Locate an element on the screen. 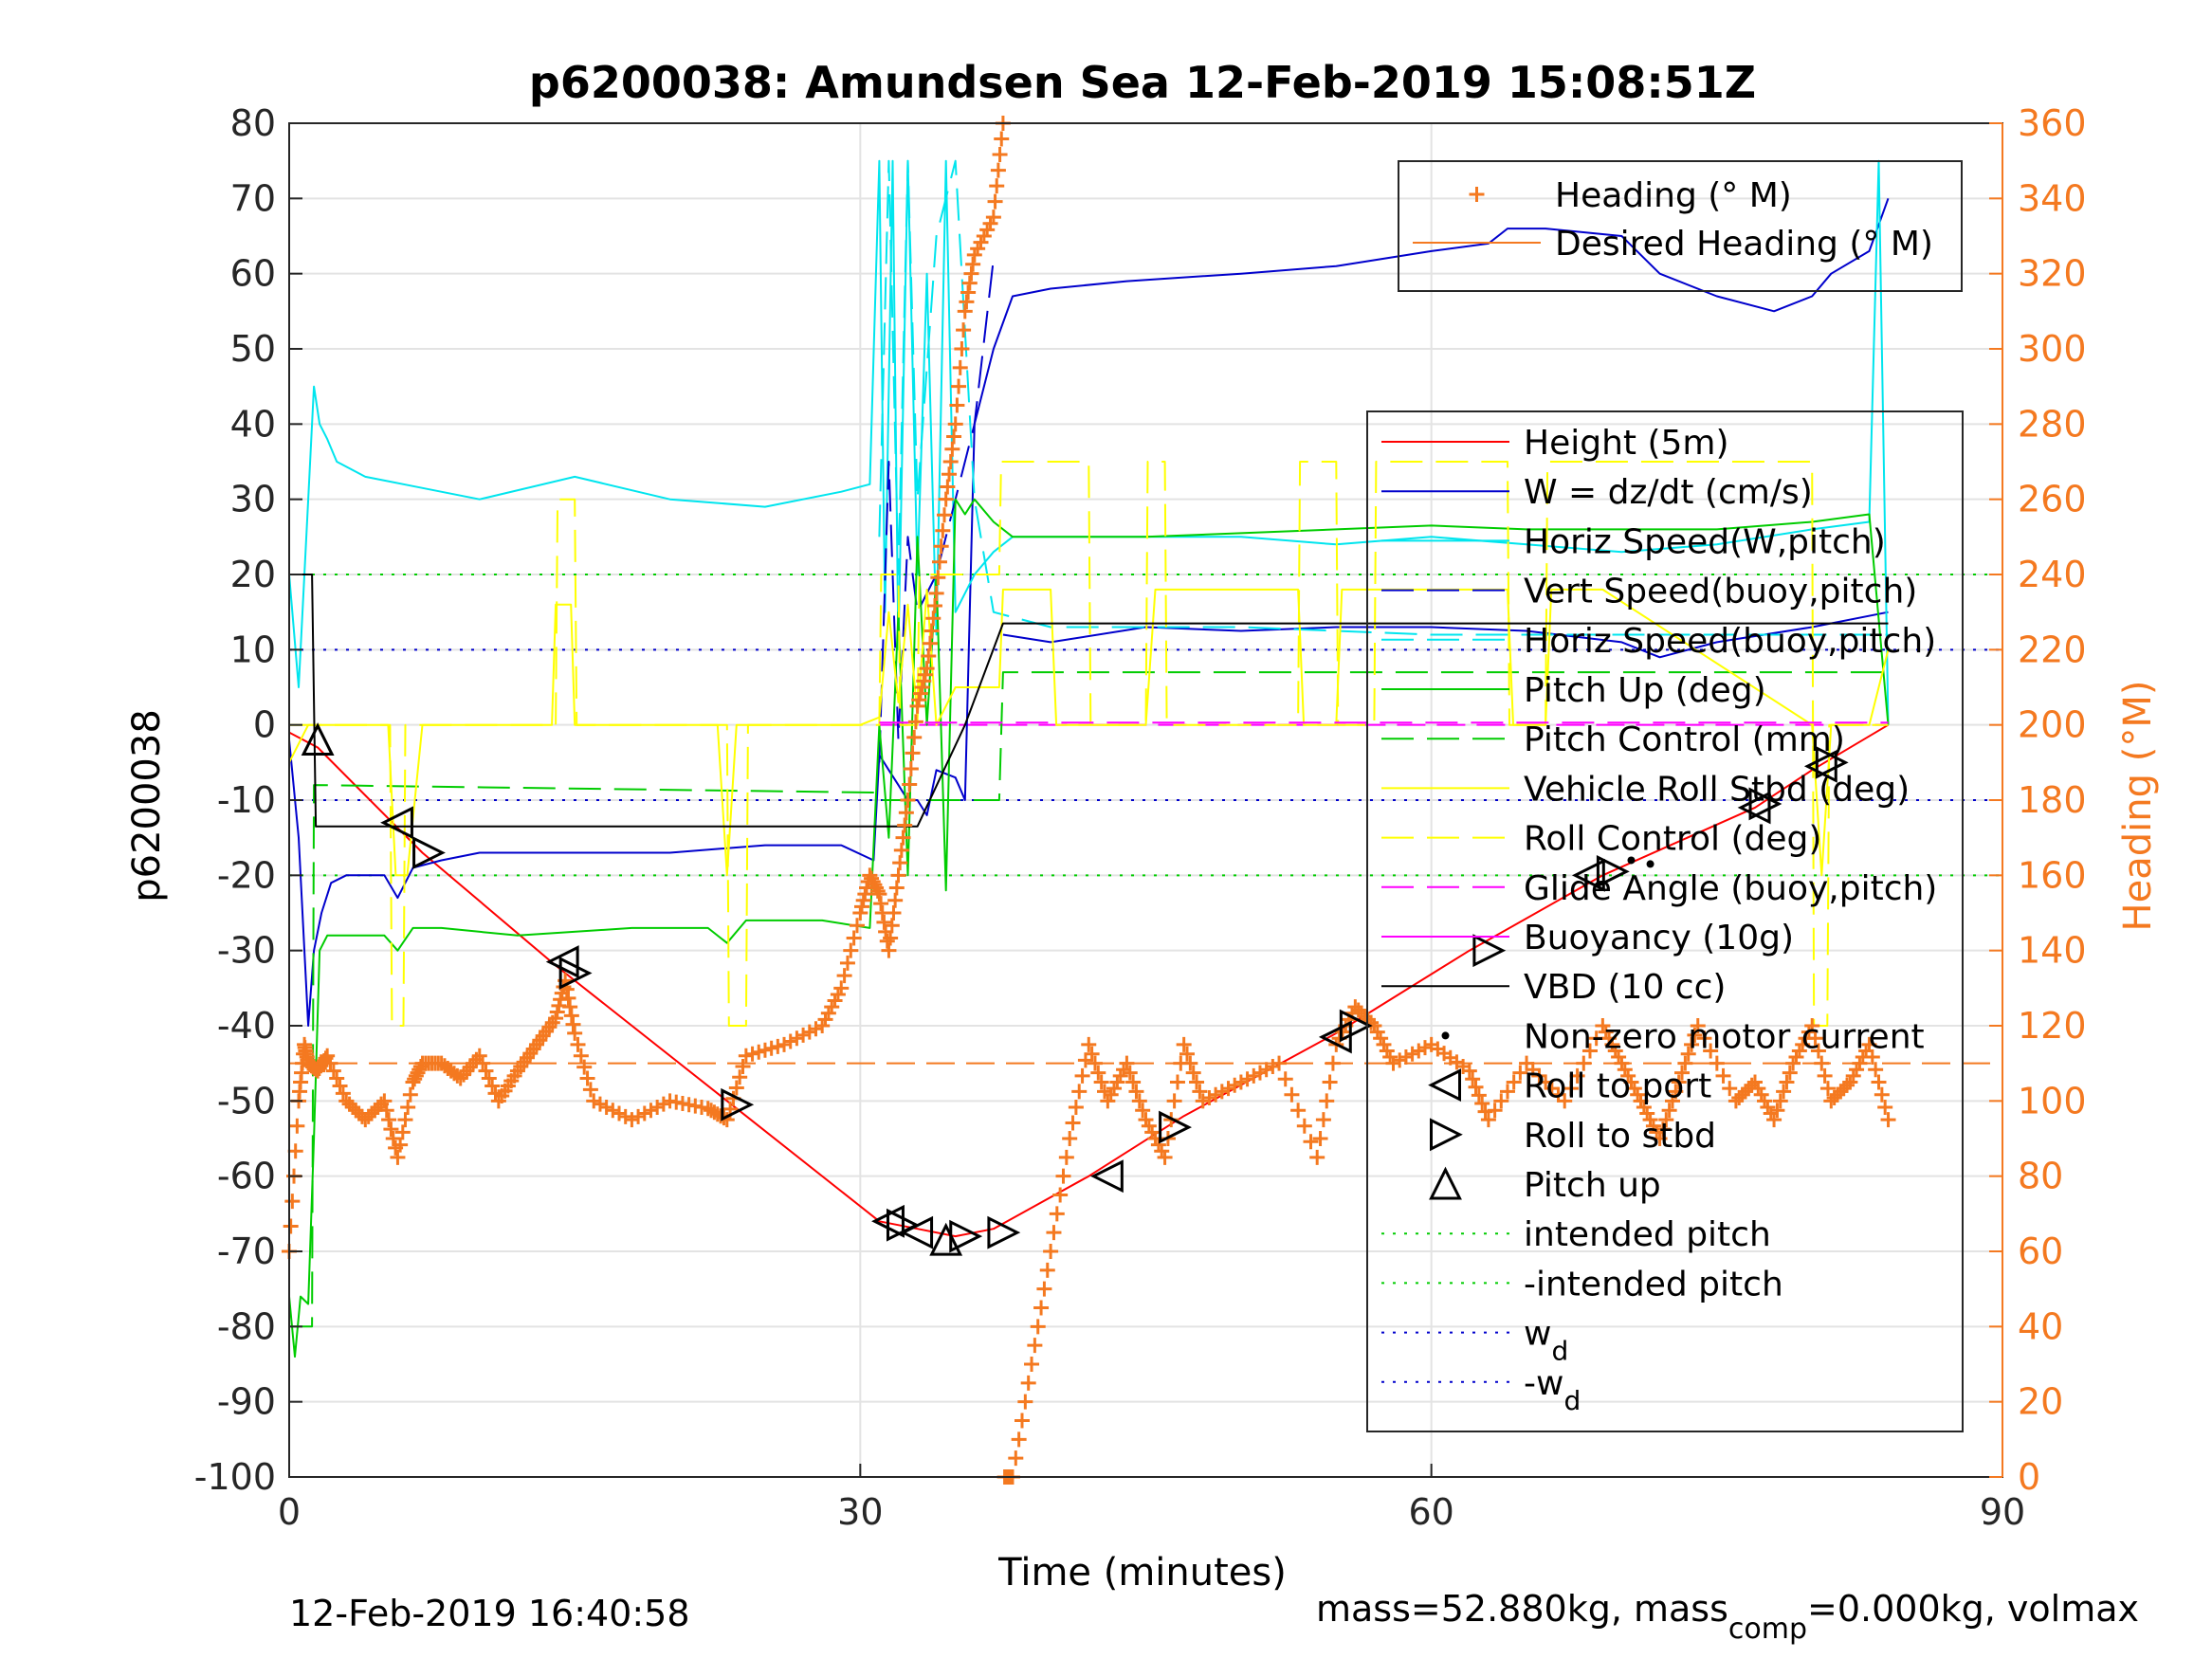 The height and width of the screenshot is (1659, 2212). legend-sample is located at coordinates (1445, 1183).